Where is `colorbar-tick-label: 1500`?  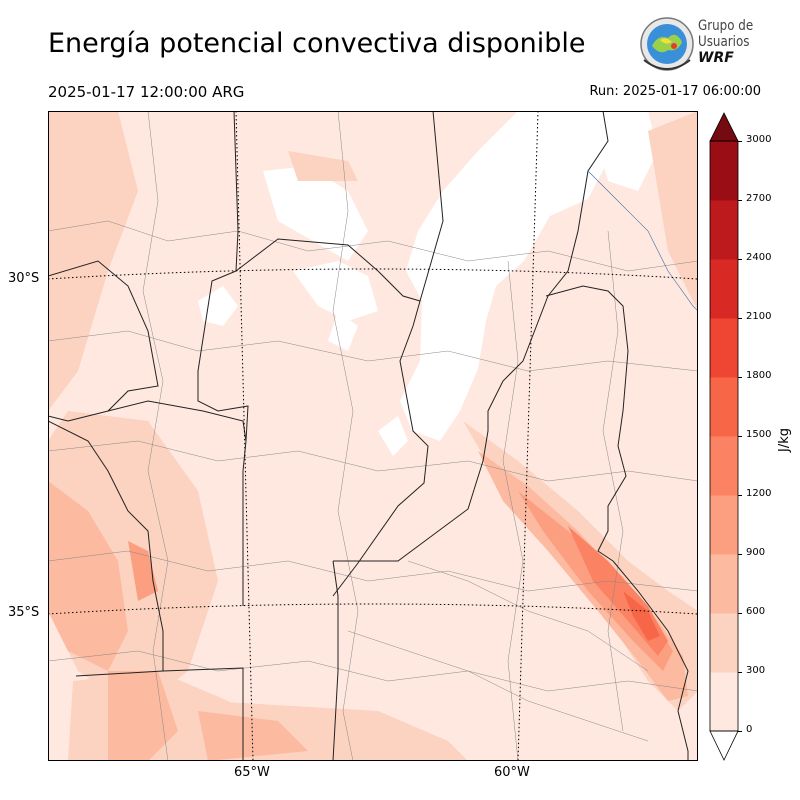
colorbar-tick-label: 1500 is located at coordinates (759, 434).